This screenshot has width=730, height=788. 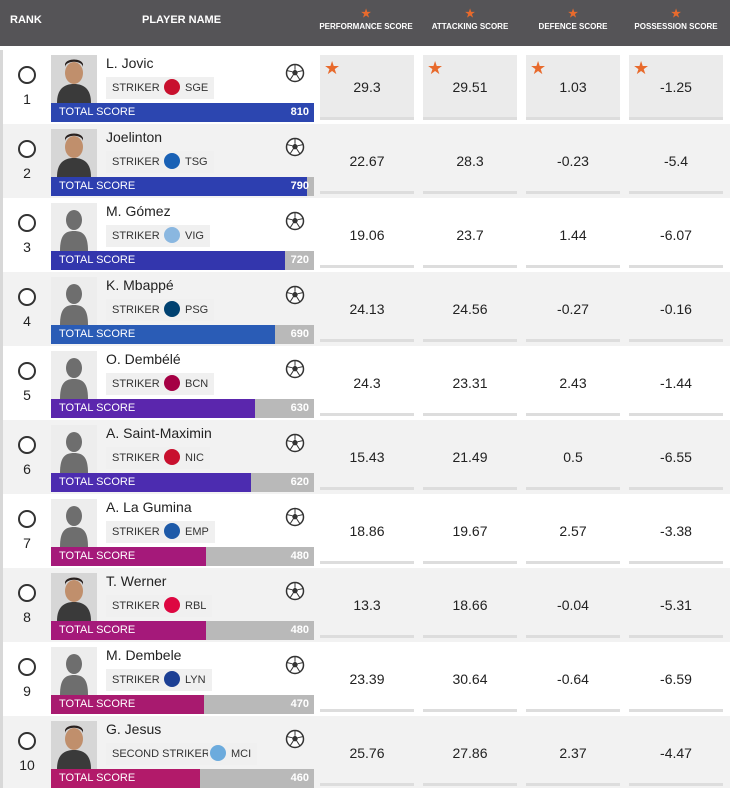 I want to click on attacking-score-cell: 21.49, so click(x=470, y=457).